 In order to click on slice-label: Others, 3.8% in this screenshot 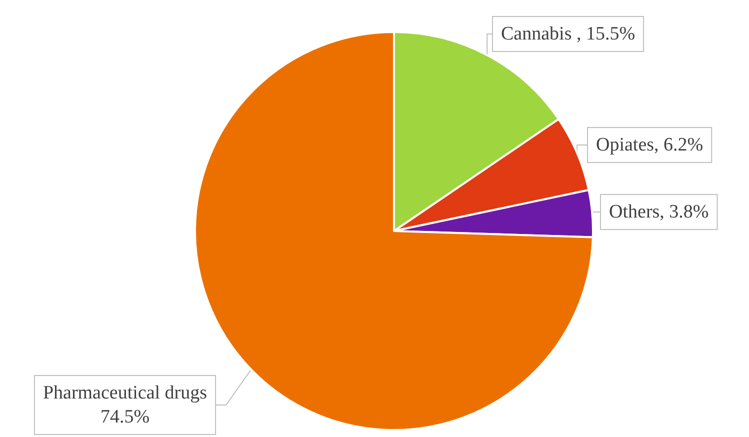, I will do `click(659, 212)`.